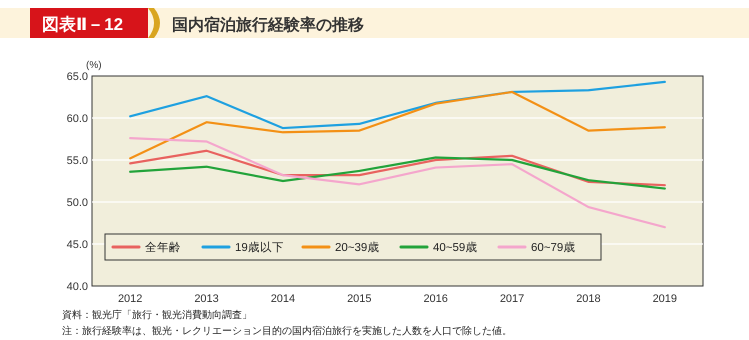 The height and width of the screenshot is (340, 749). What do you see at coordinates (77, 245) in the screenshot?
I see `y-tick-label: 45.0` at bounding box center [77, 245].